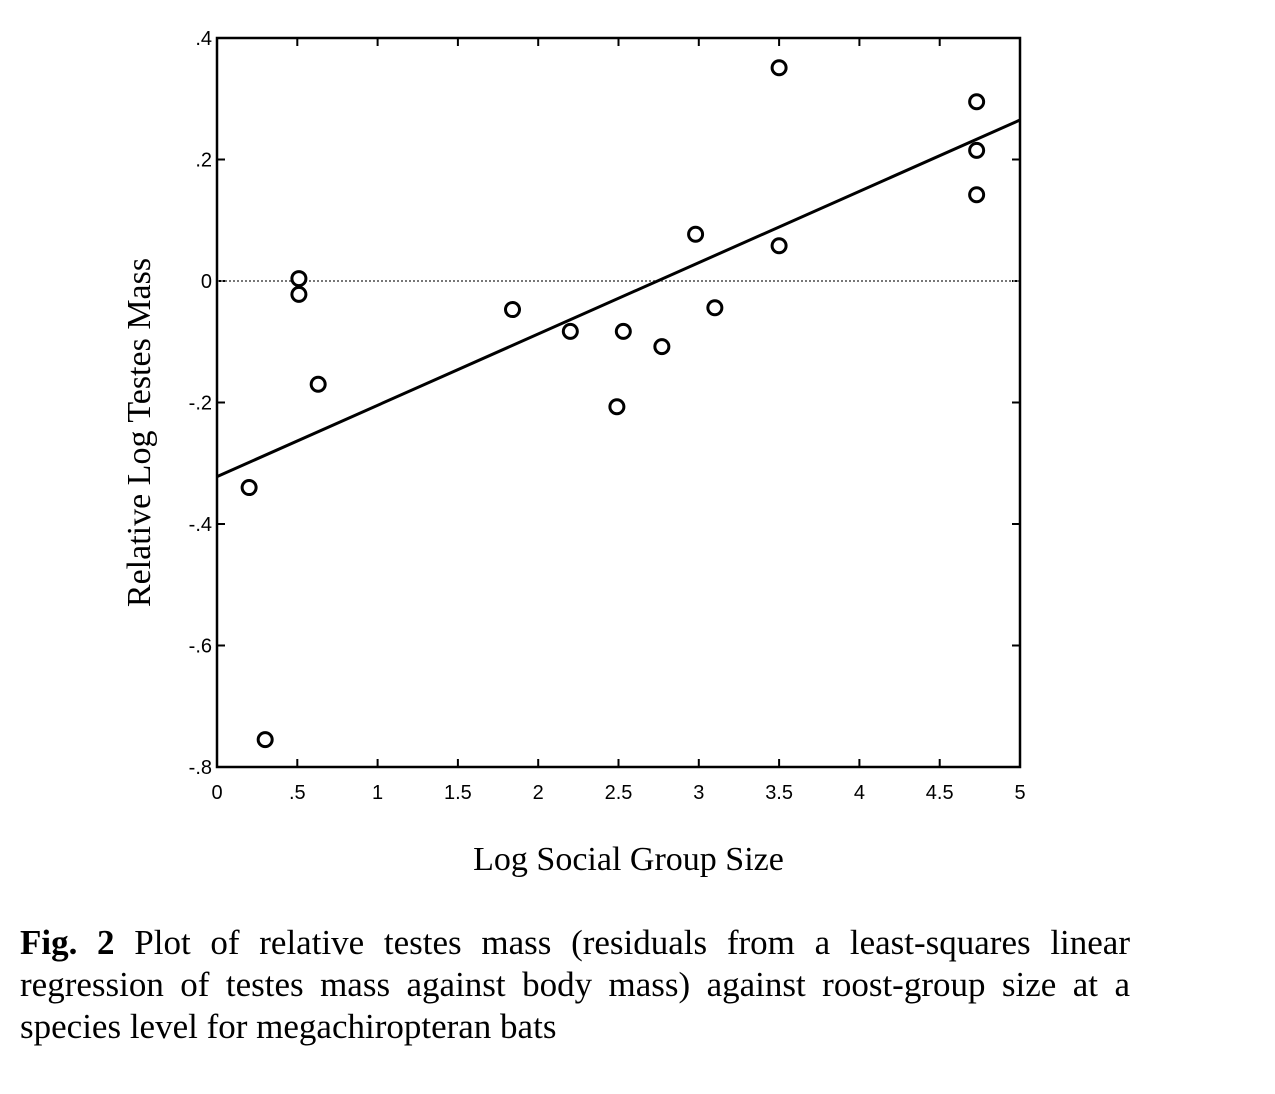  Describe the element at coordinates (377, 793) in the screenshot. I see `x-tick-label: 1` at that location.